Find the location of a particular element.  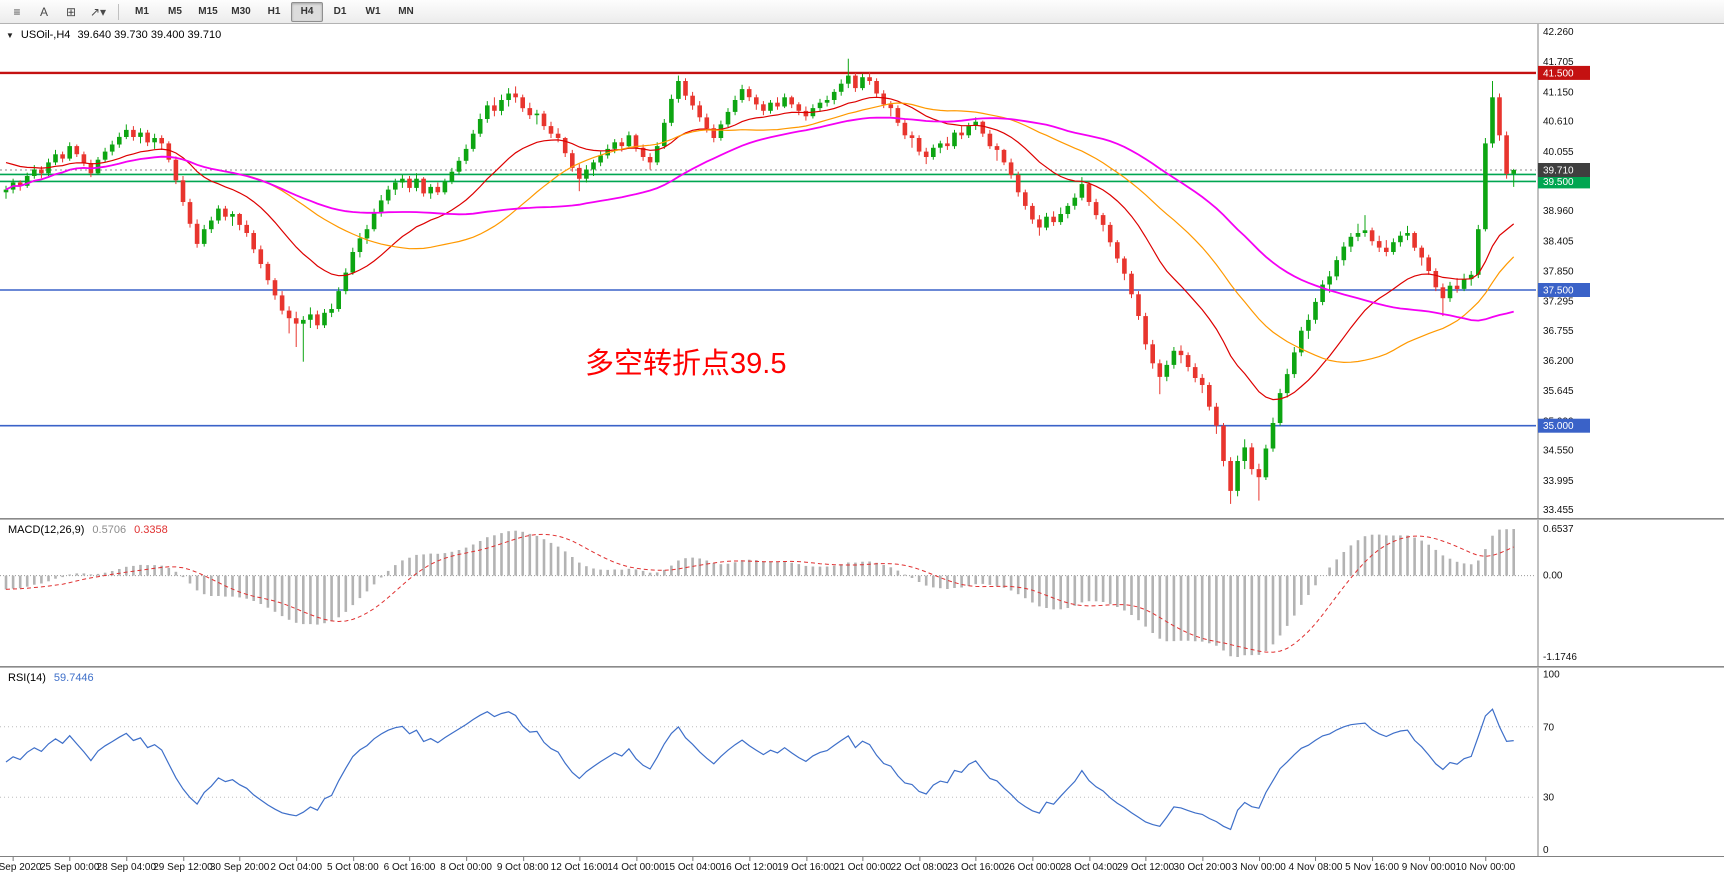

toolbar-tools: ≡ A ⊞ ↗▾ is located at coordinates (57, 12).